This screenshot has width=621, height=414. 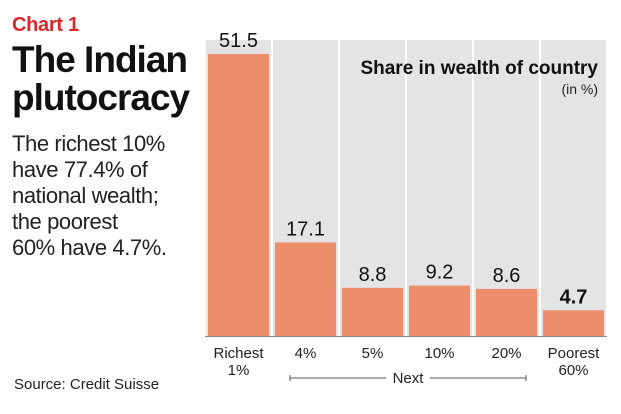 What do you see at coordinates (87, 384) in the screenshot?
I see `source-note: Source: Credit Suisse` at bounding box center [87, 384].